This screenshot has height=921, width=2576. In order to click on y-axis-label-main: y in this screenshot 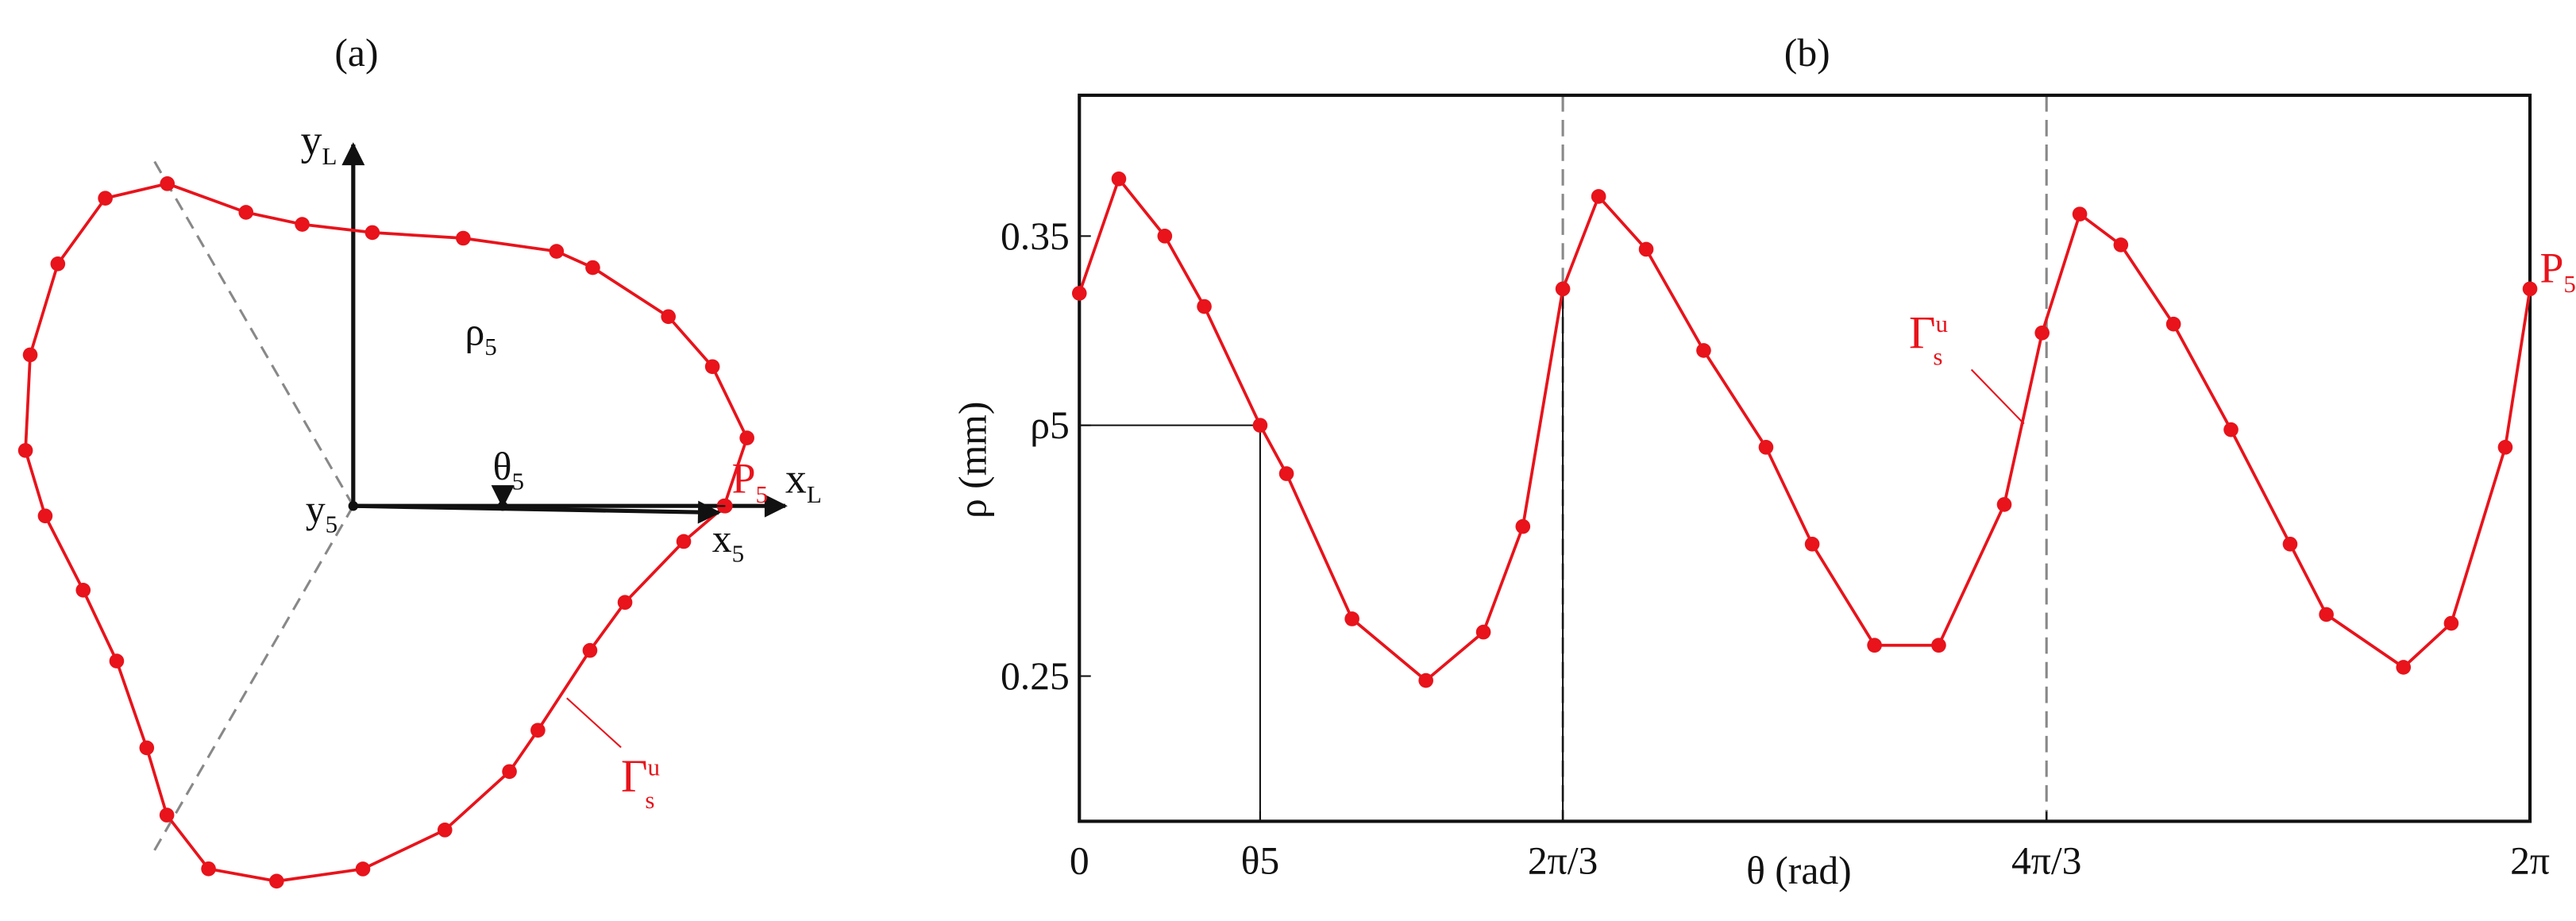, I will do `click(311, 140)`.